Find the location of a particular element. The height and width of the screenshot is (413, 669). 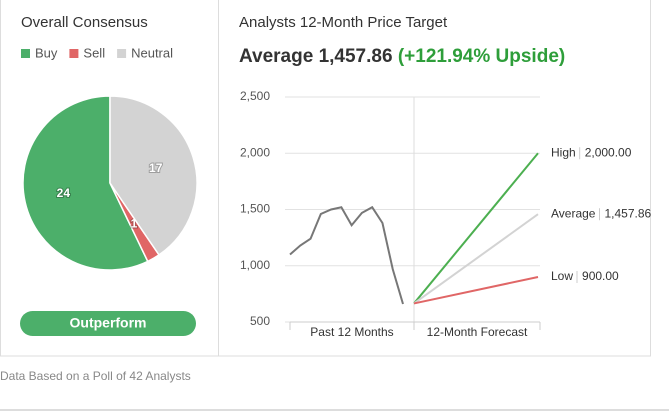

pie-title: Overall Consensus is located at coordinates (84, 22).